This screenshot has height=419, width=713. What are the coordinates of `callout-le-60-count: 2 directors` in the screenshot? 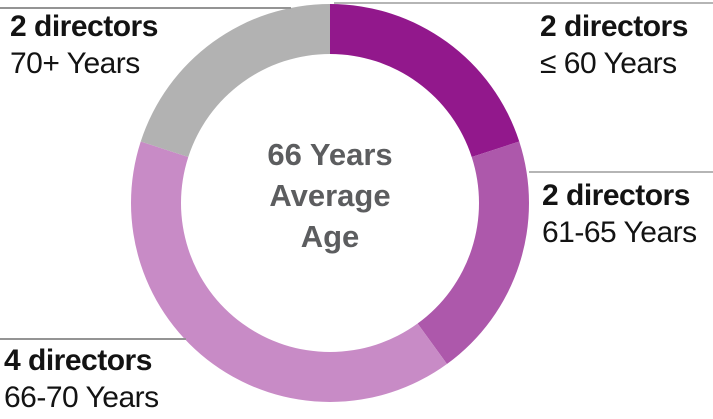 It's located at (614, 26).